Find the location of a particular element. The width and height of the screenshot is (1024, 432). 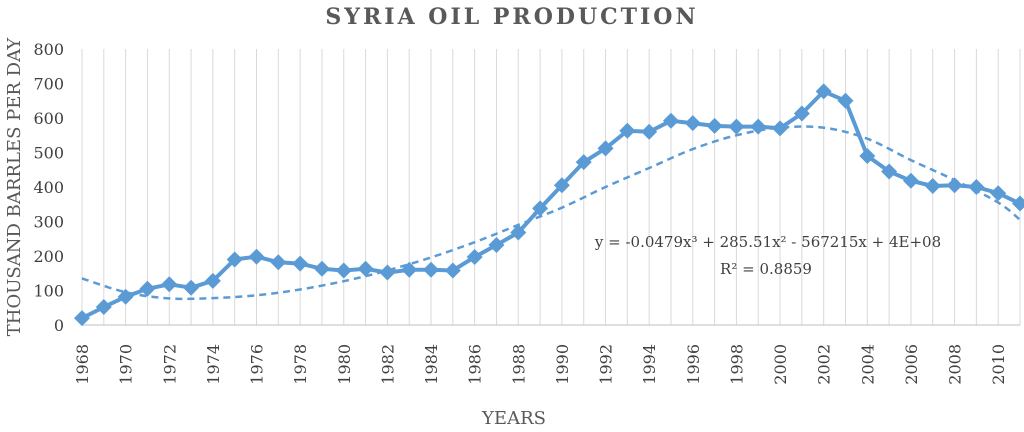

y-axis-ticks: 0 100 200 300 400 500 600 700 800 is located at coordinates (48, 187).